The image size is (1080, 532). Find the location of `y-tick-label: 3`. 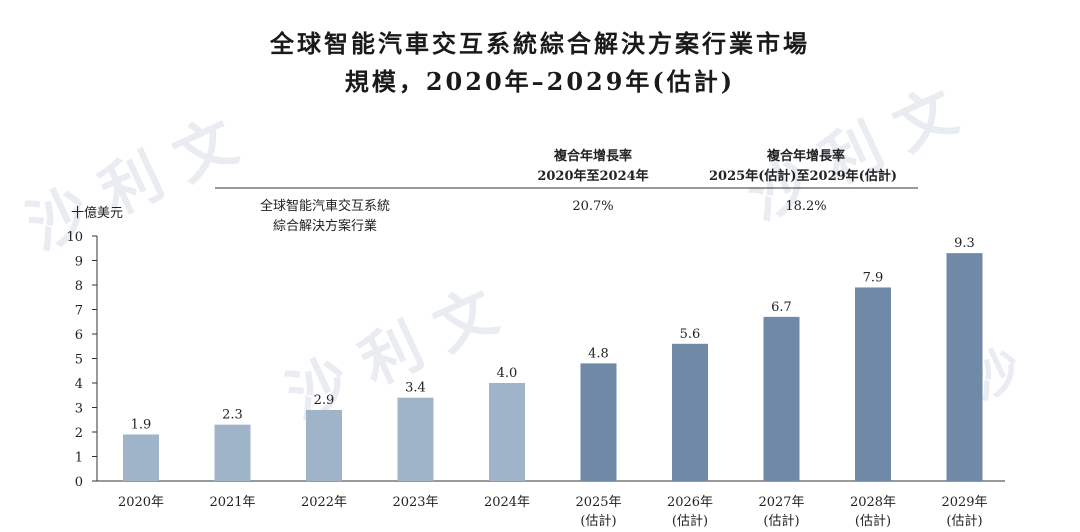

y-tick-label: 3 is located at coordinates (79, 409).